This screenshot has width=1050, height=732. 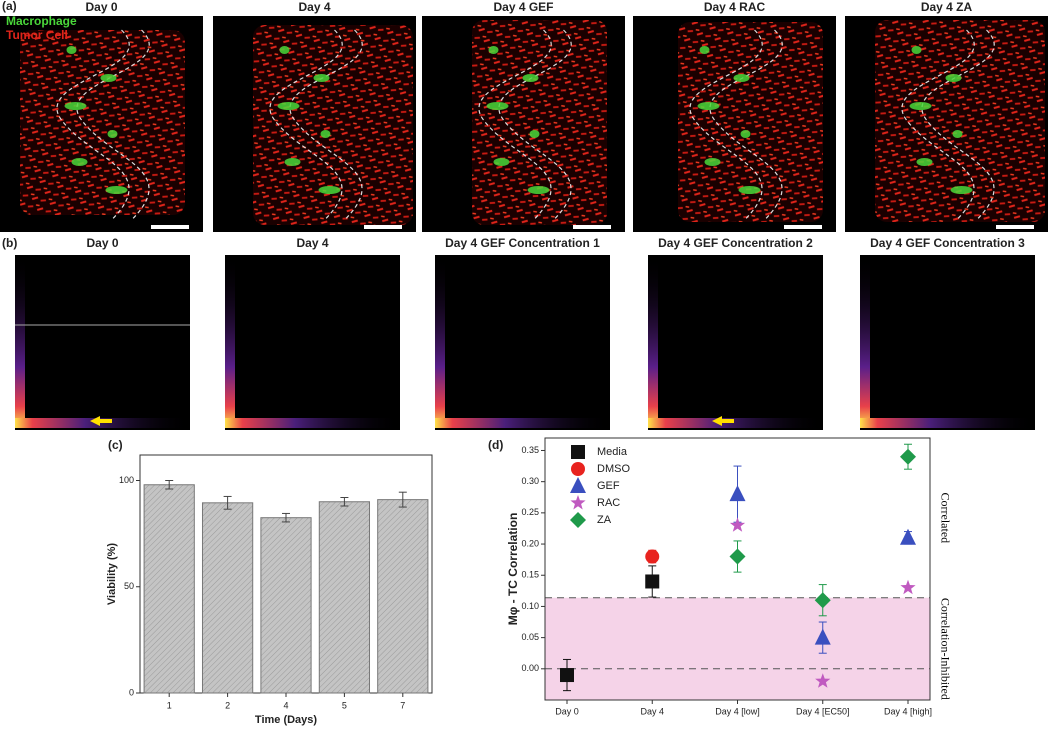 What do you see at coordinates (567, 711) in the screenshot?
I see `x-tick-label: Day 0` at bounding box center [567, 711].